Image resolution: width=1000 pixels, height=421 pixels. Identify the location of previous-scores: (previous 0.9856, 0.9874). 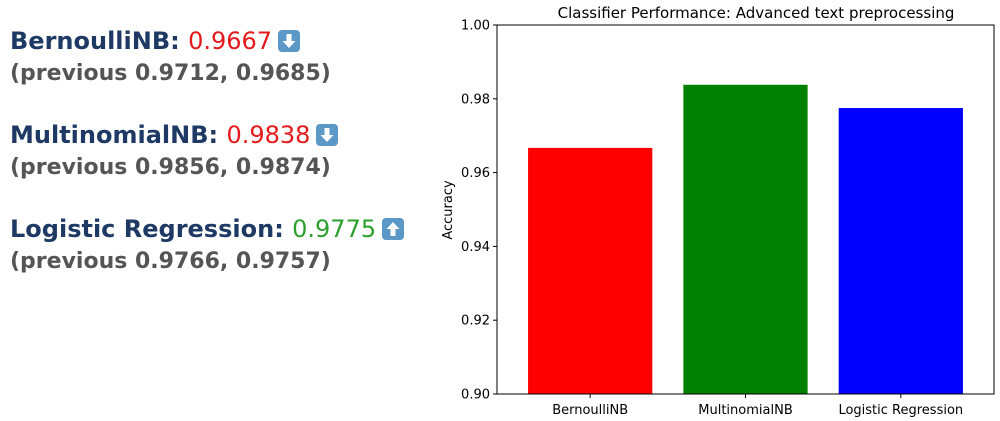
(170, 167).